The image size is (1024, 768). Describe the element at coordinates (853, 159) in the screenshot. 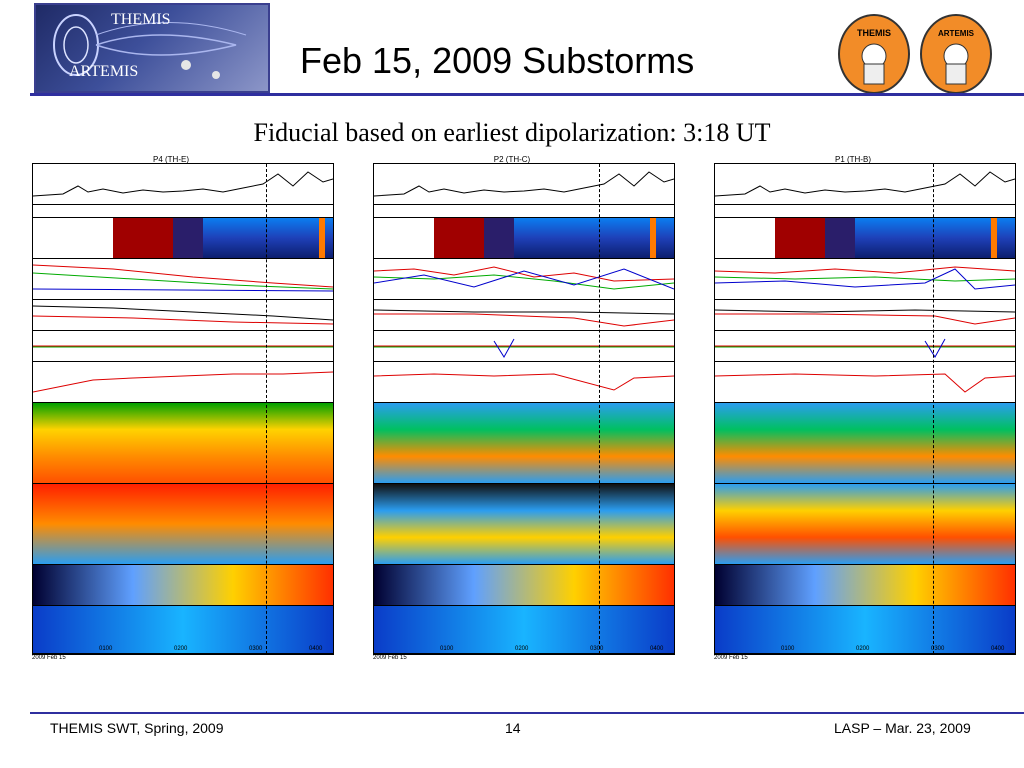

I see `panel-title: P1 (TH-B)` at that location.